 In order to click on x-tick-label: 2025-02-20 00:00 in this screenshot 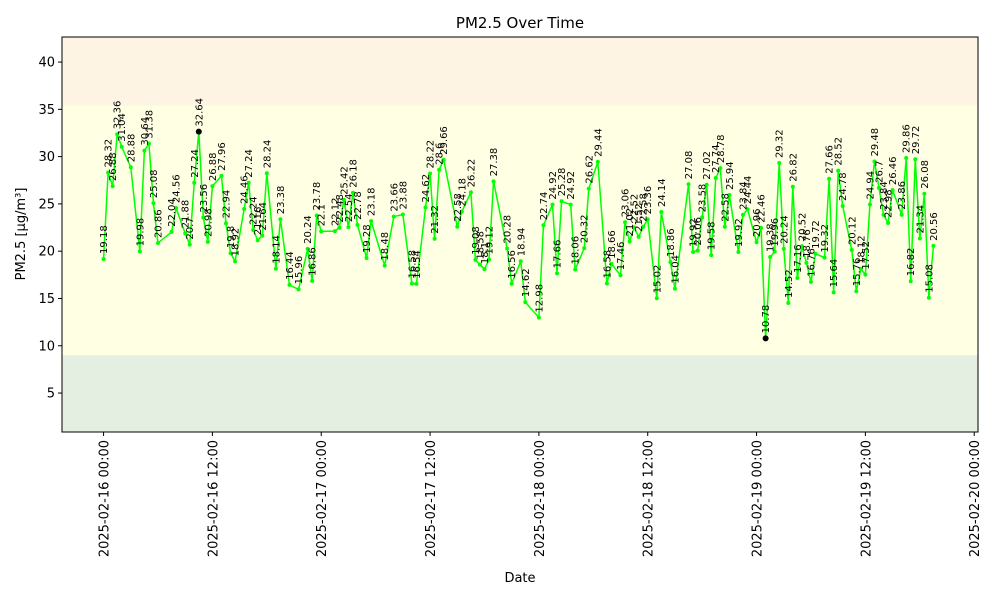, I will do `click(975, 498)`.